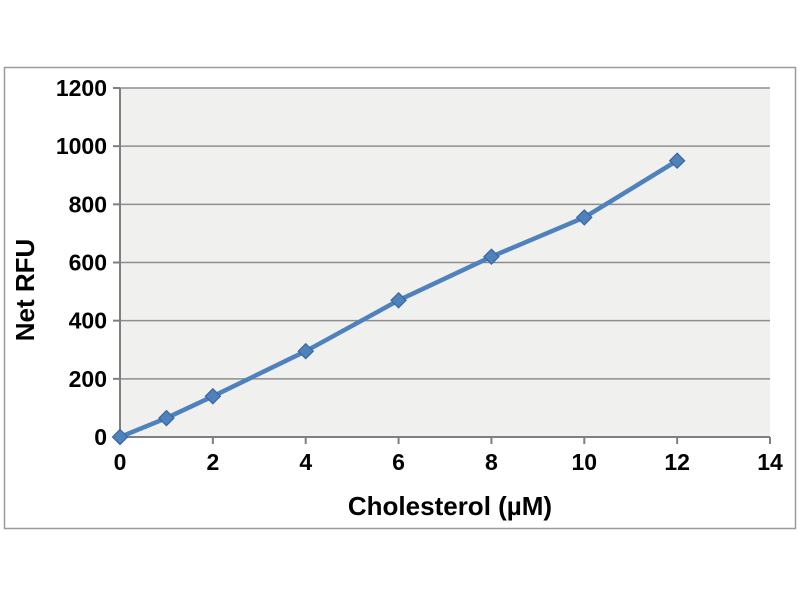 This screenshot has height=600, width=800. Describe the element at coordinates (212, 462) in the screenshot. I see `x-tick-label: 2` at that location.